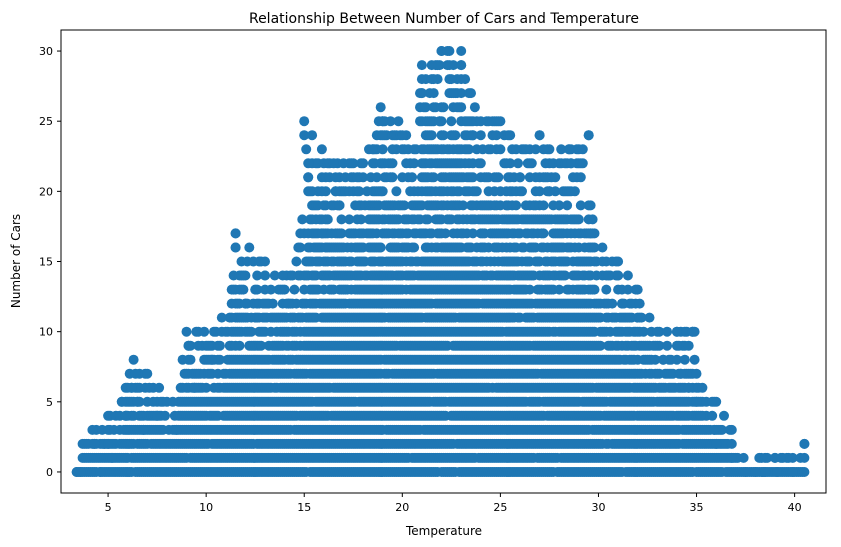  What do you see at coordinates (598, 507) in the screenshot?
I see `x-tick-label: 30` at bounding box center [598, 507].